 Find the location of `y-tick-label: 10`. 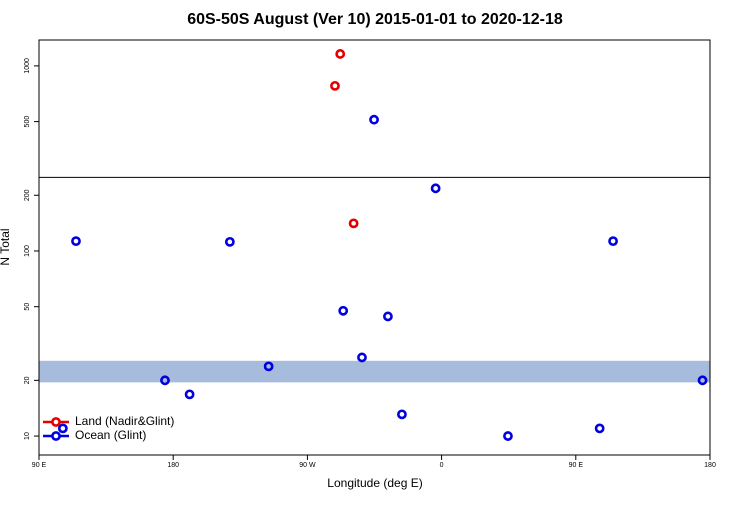

y-tick-label: 10 is located at coordinates (27, 436).